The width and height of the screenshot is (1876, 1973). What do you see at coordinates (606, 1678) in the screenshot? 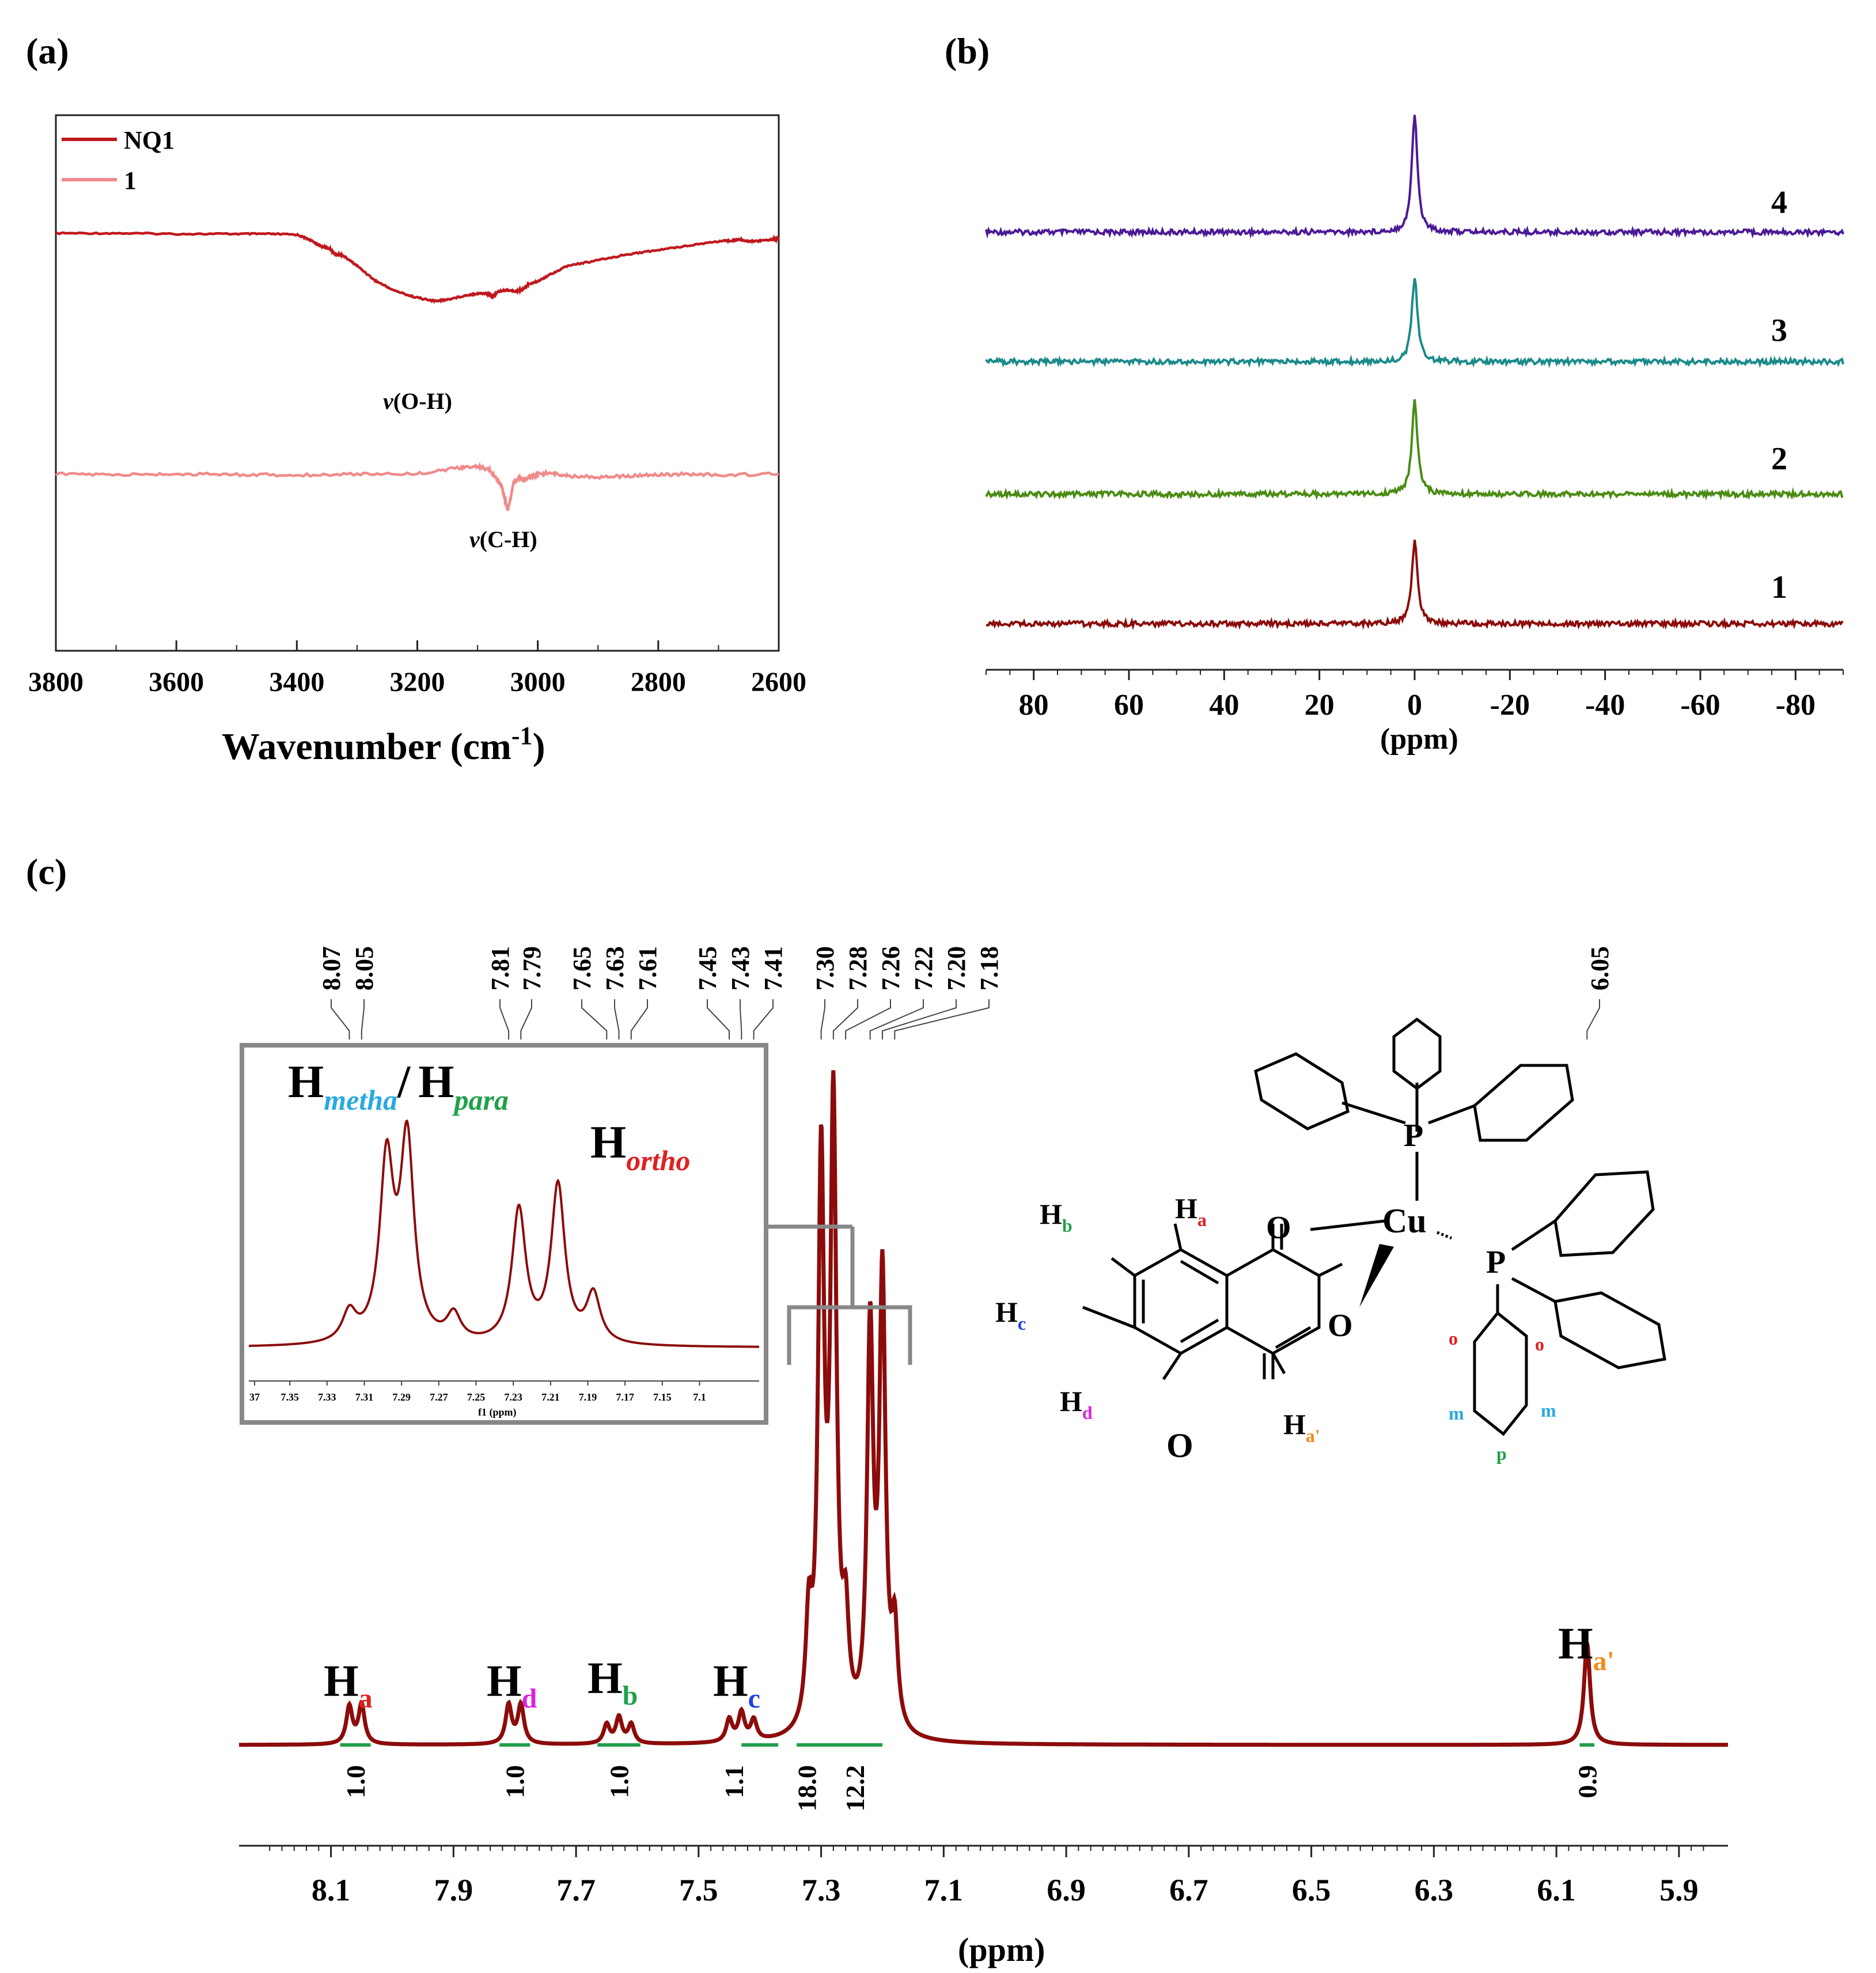
I see `assign-hb-main: H` at bounding box center [606, 1678].